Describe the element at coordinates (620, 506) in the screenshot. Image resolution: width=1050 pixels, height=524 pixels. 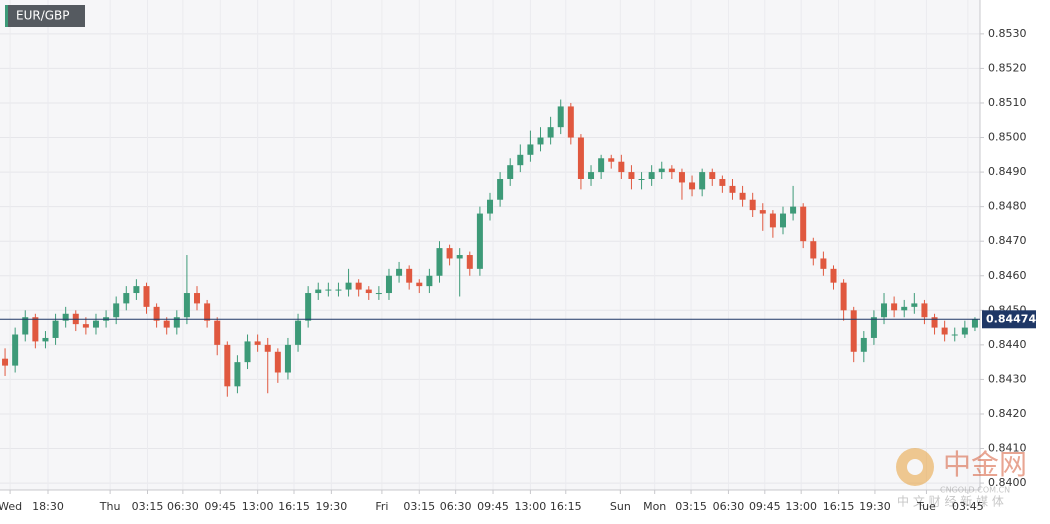
I see `x-tick-label: Sun` at that location.